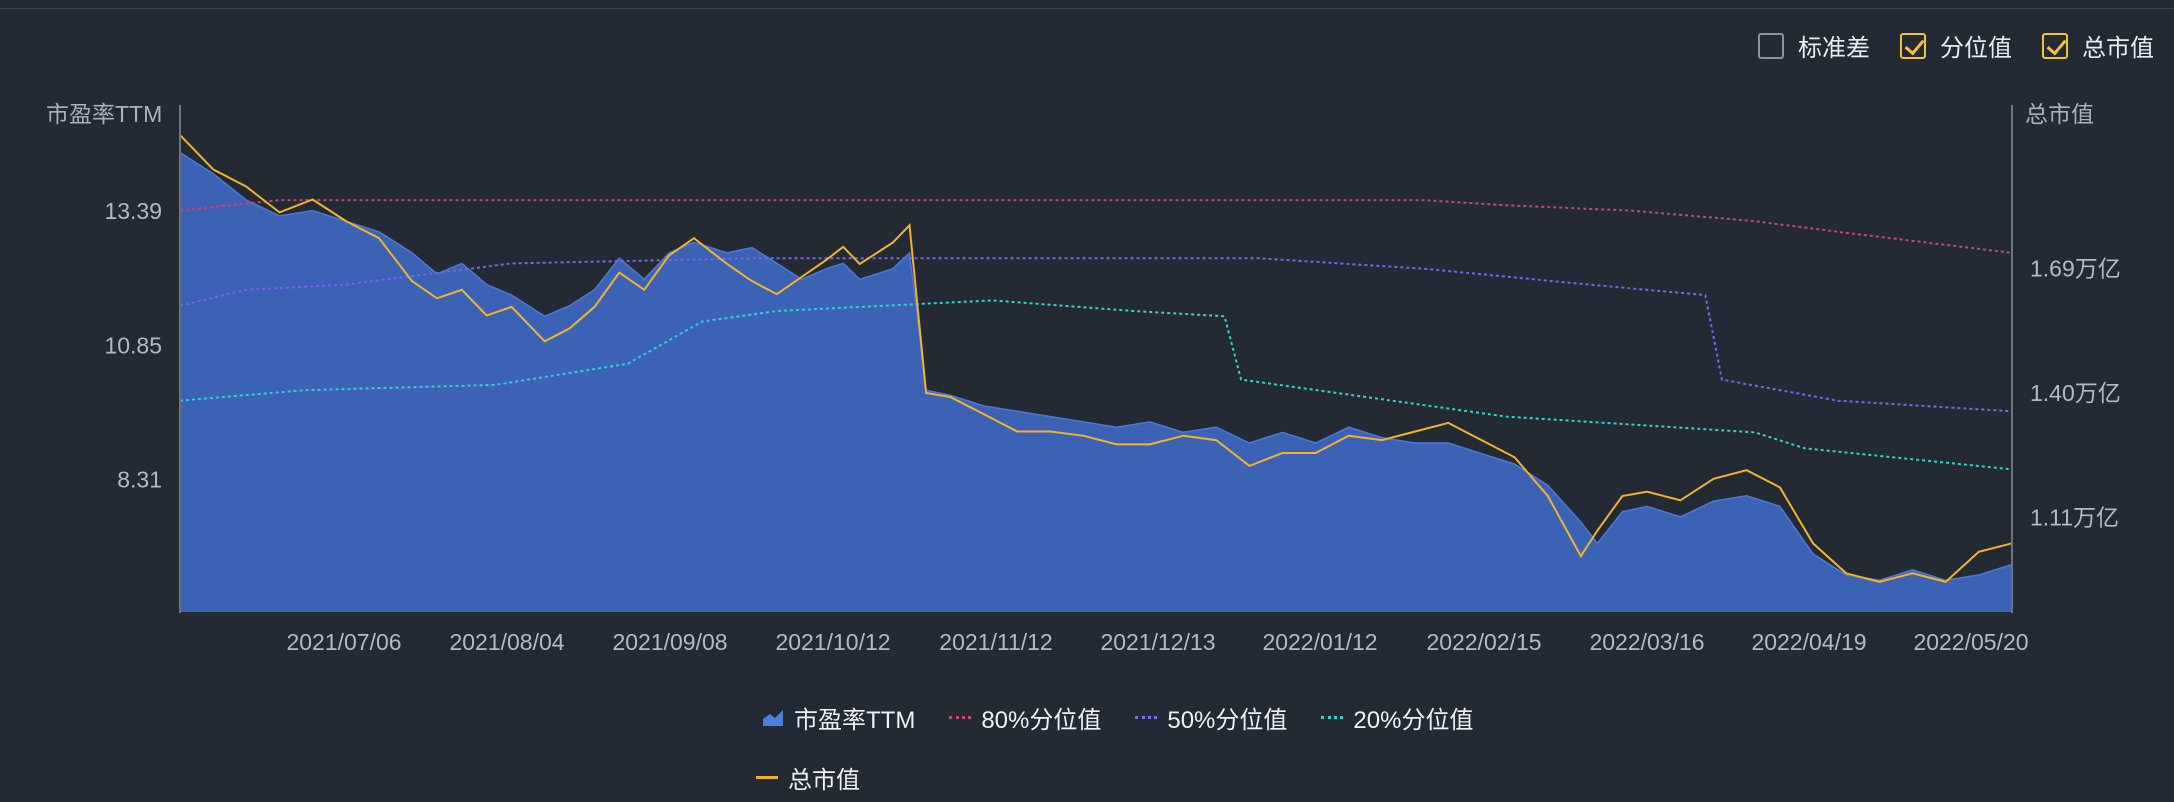  Describe the element at coordinates (2059, 114) in the screenshot. I see `right-axis-title: 总市值` at that location.